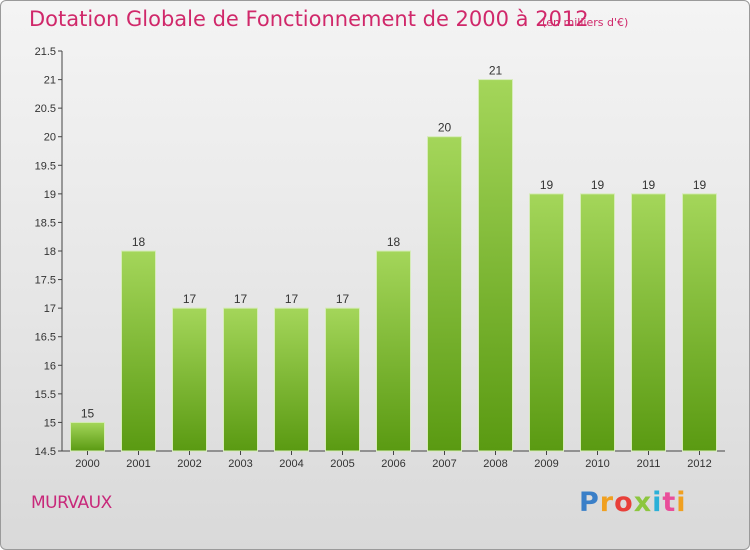 This screenshot has height=550, width=750. Describe the element at coordinates (71, 503) in the screenshot. I see `city-name: MURVAUX` at that location.